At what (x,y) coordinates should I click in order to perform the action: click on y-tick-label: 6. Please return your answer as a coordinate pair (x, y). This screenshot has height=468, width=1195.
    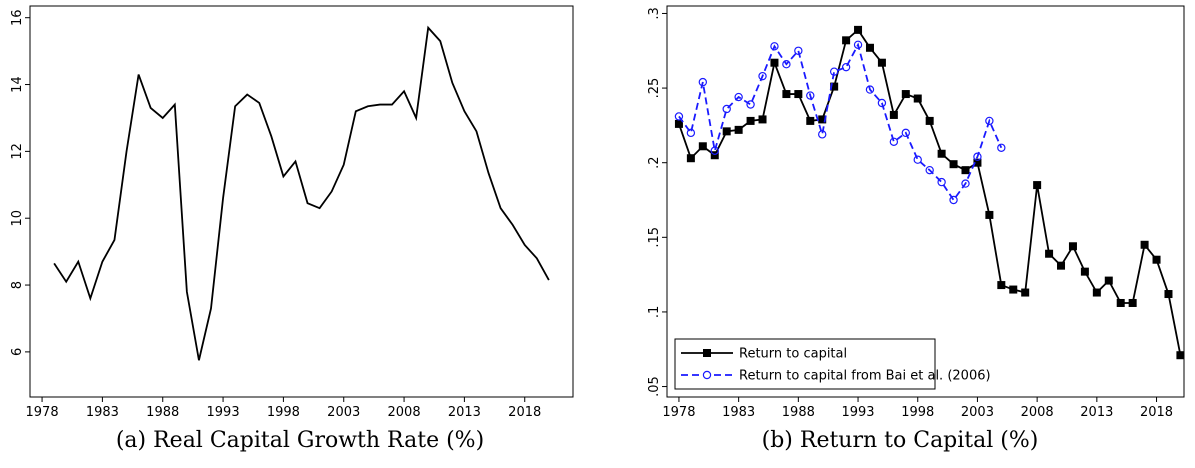
    Looking at the image, I should click on (17, 352).